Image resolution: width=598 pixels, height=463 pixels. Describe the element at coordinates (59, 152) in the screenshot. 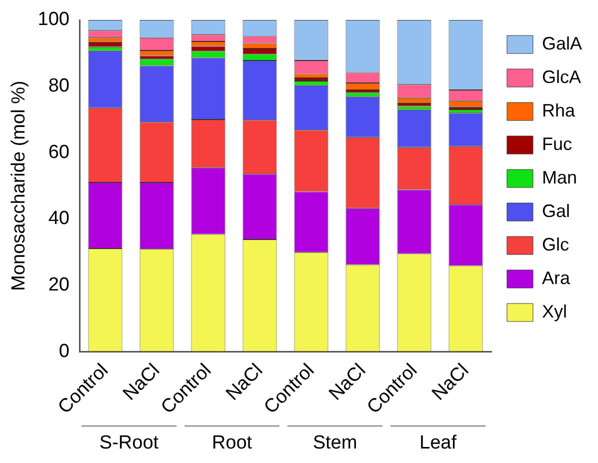

I see `y-tick-label: 60` at that location.